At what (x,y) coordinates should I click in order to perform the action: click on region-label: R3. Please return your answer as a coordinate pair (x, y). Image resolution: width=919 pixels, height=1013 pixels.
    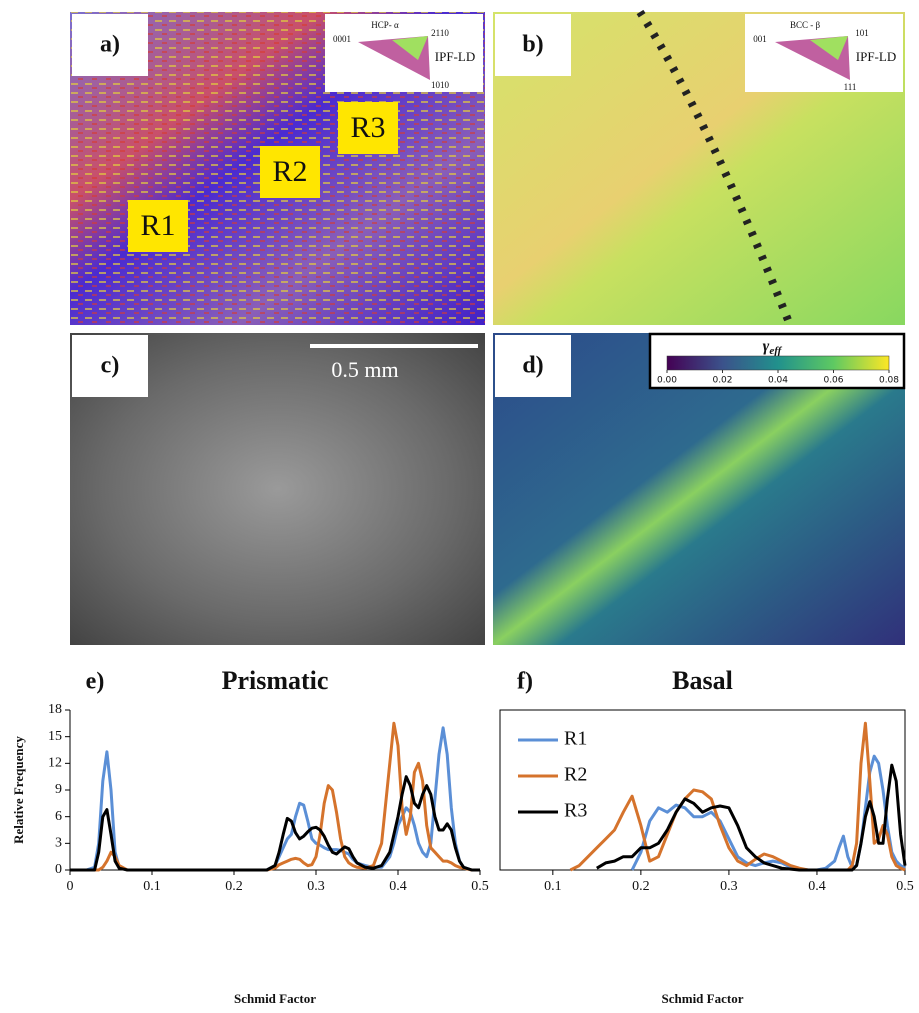
    Looking at the image, I should click on (367, 127).